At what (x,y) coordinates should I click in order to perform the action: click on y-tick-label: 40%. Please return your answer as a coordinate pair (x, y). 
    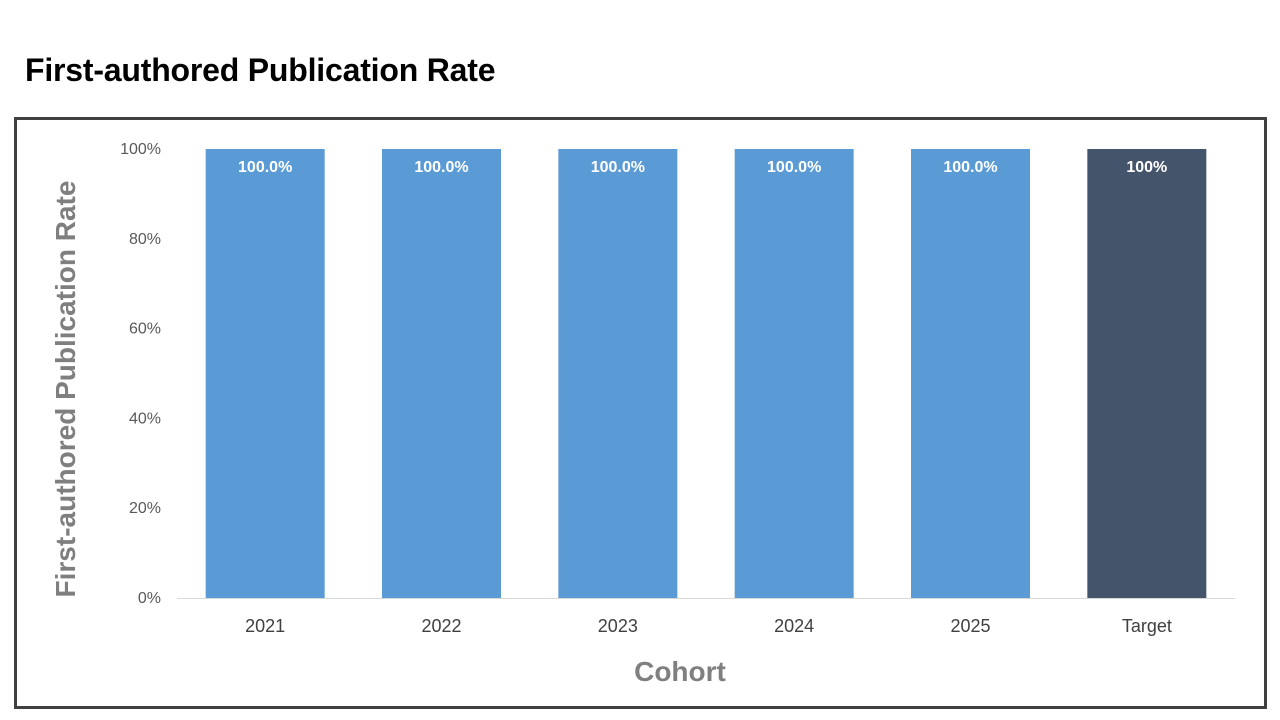
    Looking at the image, I should click on (145, 418).